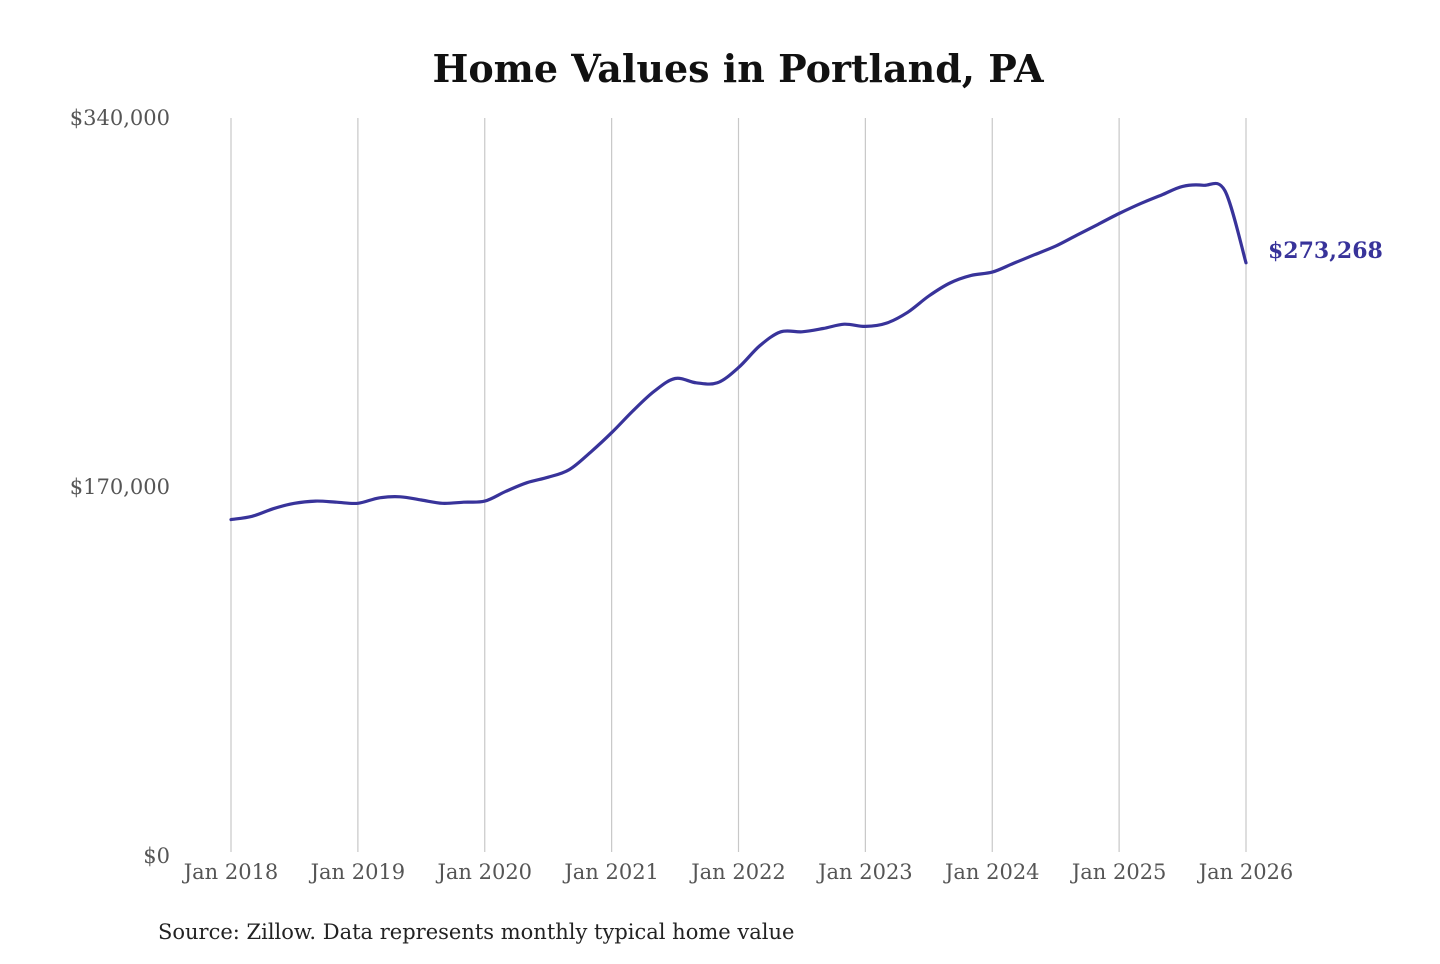 This screenshot has height=964, width=1440. Describe the element at coordinates (1325, 251) in the screenshot. I see `end-value-label: $273,268` at that location.